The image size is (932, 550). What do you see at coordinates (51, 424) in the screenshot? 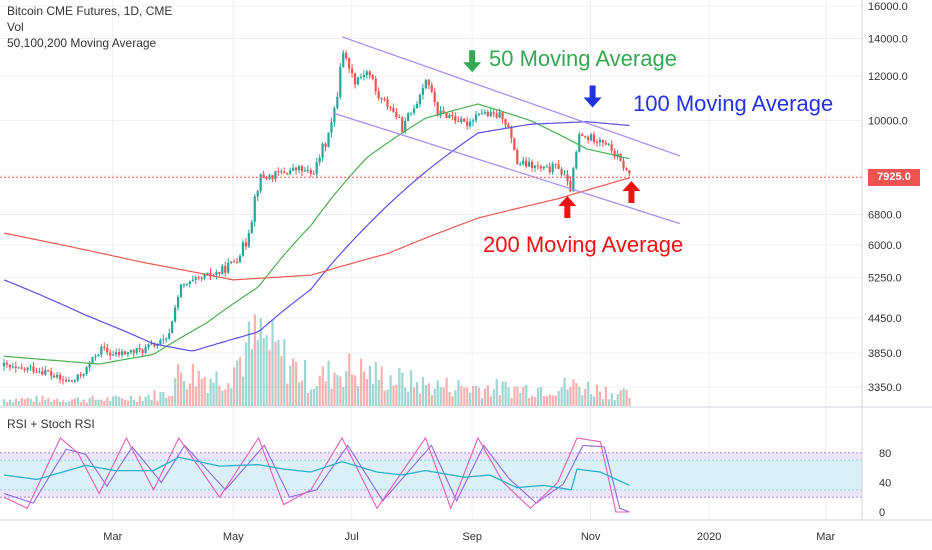
I see `rsi-legend: RSI + Stoch RSI` at bounding box center [51, 424].